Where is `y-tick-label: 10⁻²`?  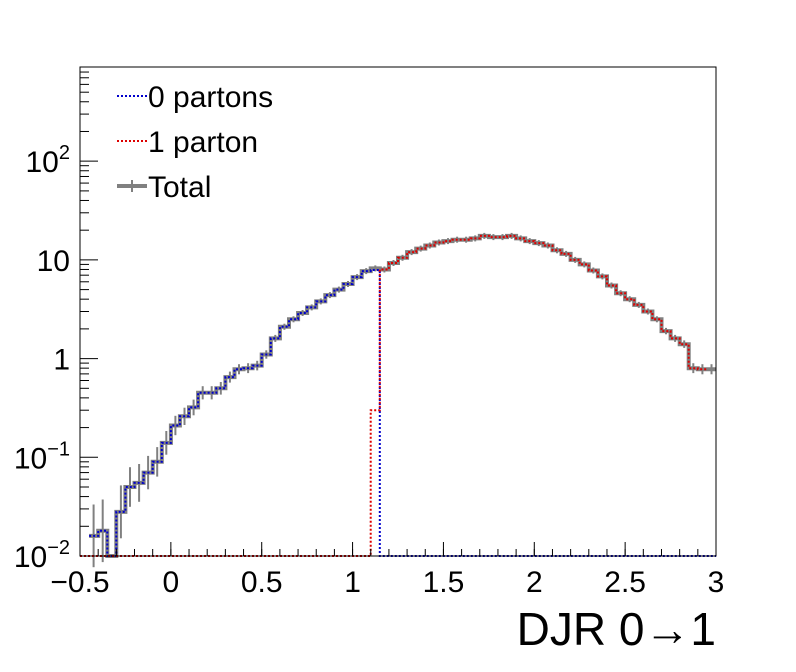 y-tick-label: 10⁻² is located at coordinates (42, 555).